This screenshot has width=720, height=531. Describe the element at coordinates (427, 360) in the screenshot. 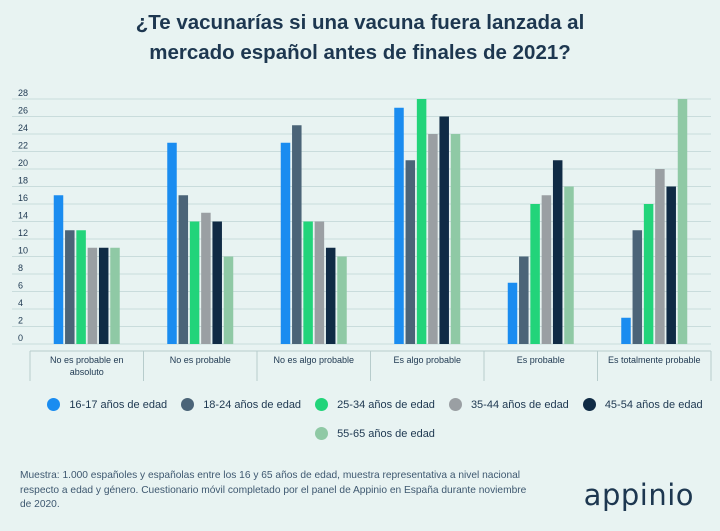

I see `category-label: Es algo probable` at that location.